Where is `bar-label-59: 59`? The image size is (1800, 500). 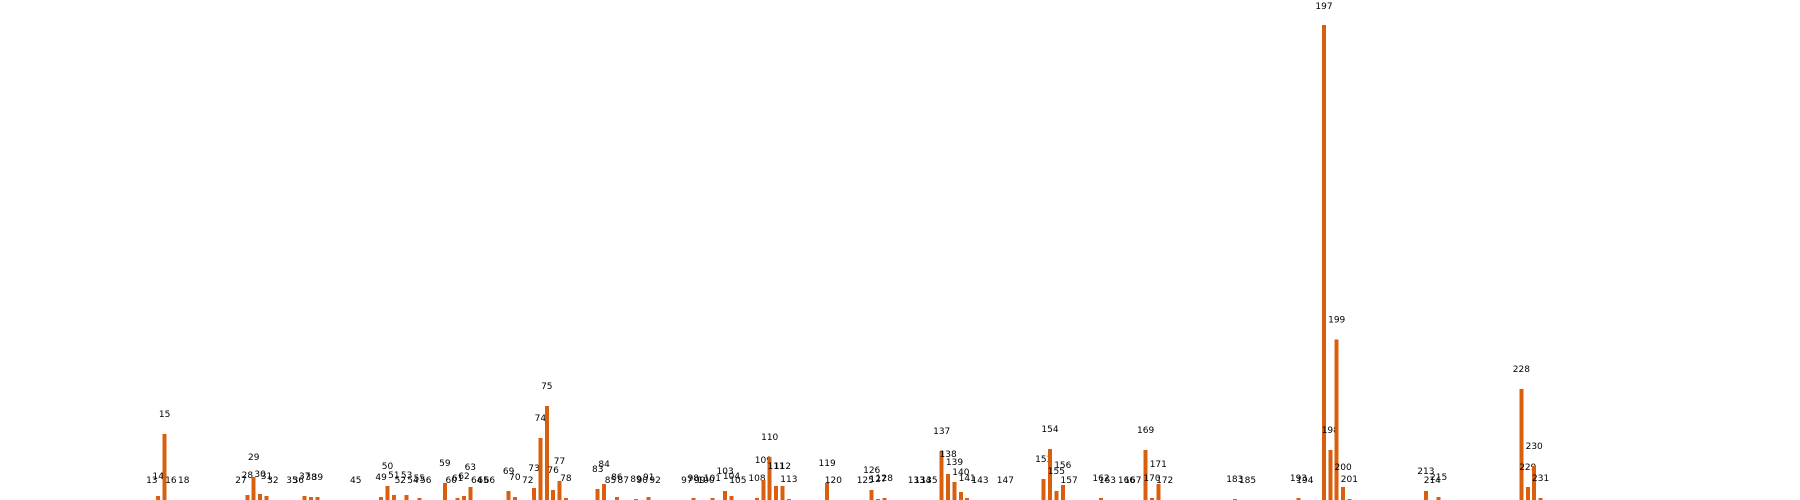
bar-label-59: 59 is located at coordinates (445, 464).